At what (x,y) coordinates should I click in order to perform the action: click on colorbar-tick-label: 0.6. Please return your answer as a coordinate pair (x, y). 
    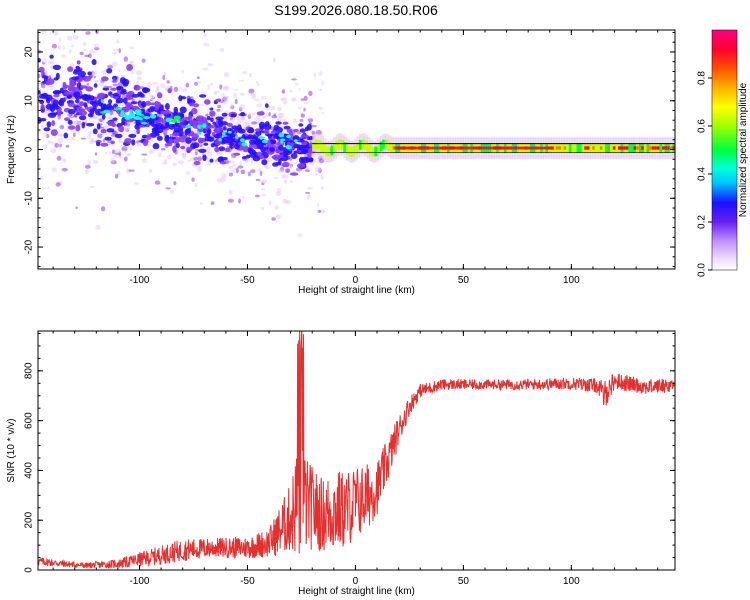
    Looking at the image, I should click on (702, 126).